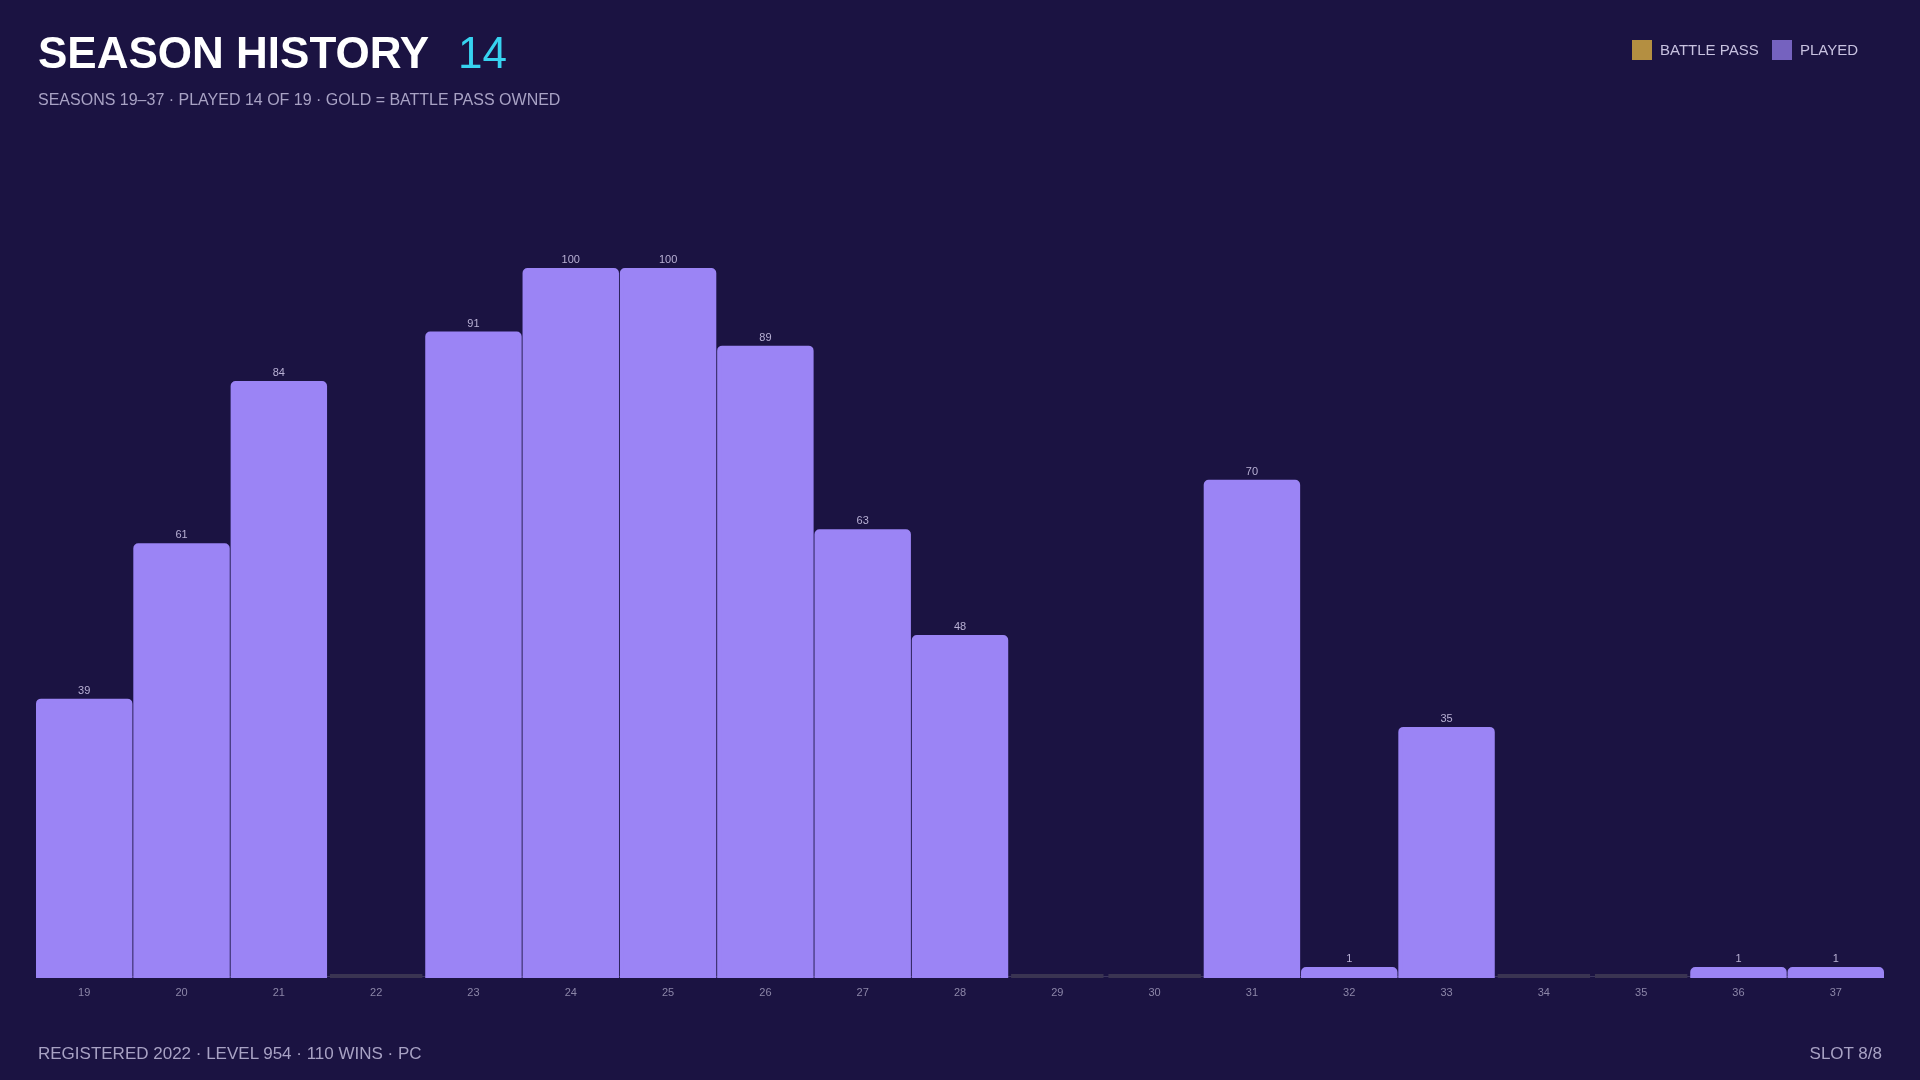 Image resolution: width=1920 pixels, height=1080 pixels. What do you see at coordinates (234, 52) in the screenshot?
I see `chart-title: SEASON HISTORY` at bounding box center [234, 52].